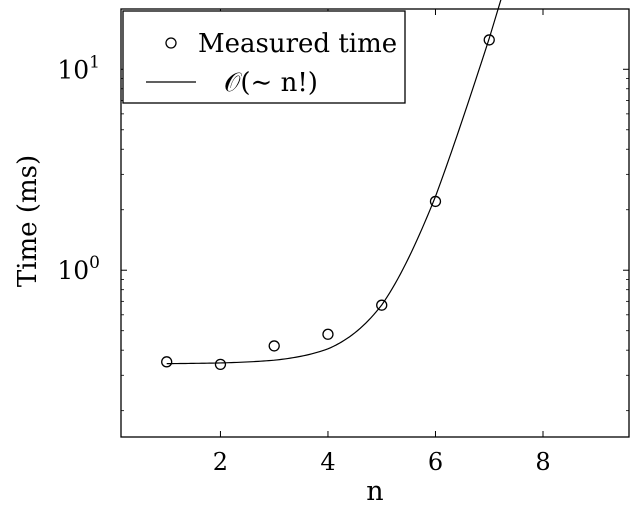  I want to click on y-tick-label: 10⁰, so click(78, 269).